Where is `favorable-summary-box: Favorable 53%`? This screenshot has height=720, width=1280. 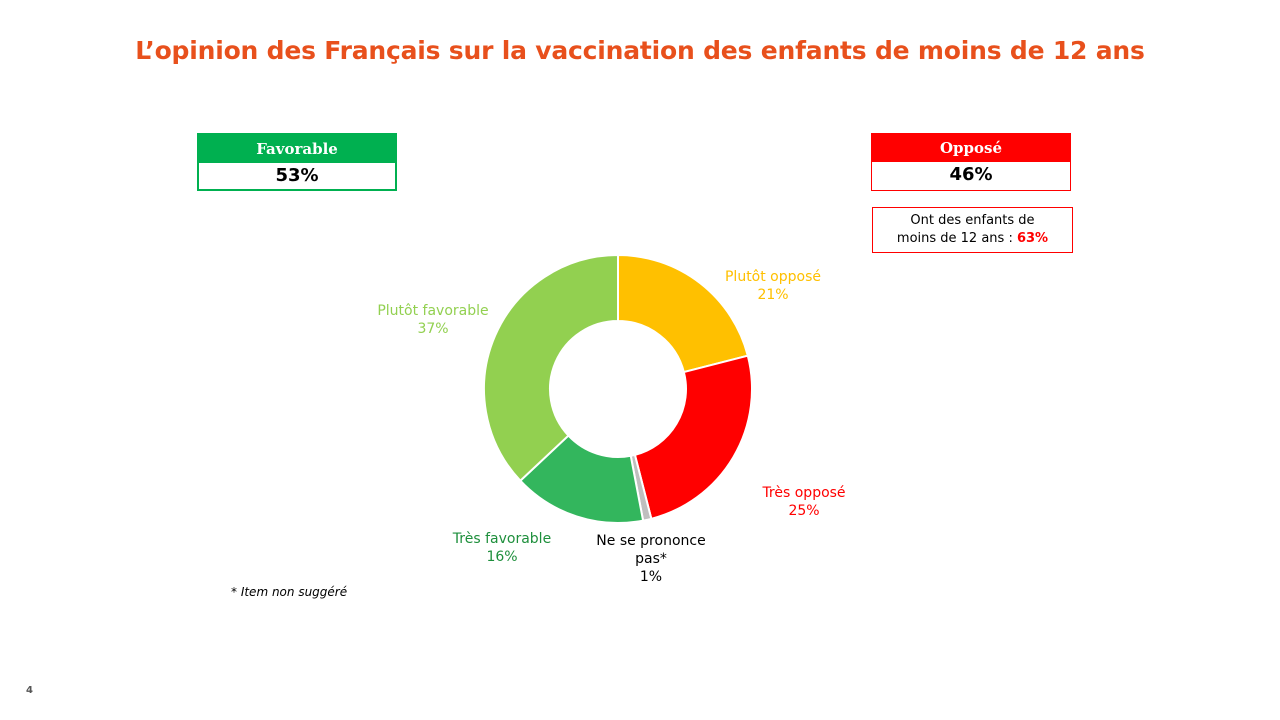 favorable-summary-box: Favorable 53% is located at coordinates (297, 162).